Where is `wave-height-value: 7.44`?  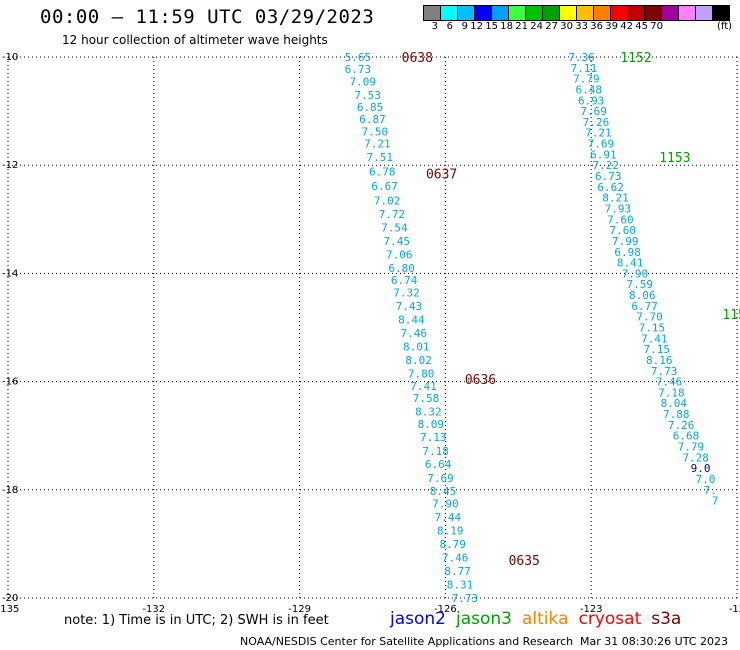 wave-height-value: 7.44 is located at coordinates (448, 517).